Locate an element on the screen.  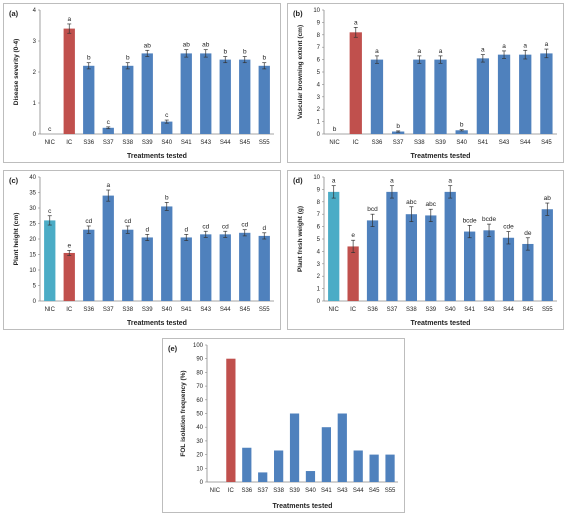
significance-label-S38: abc is located at coordinates (411, 202).